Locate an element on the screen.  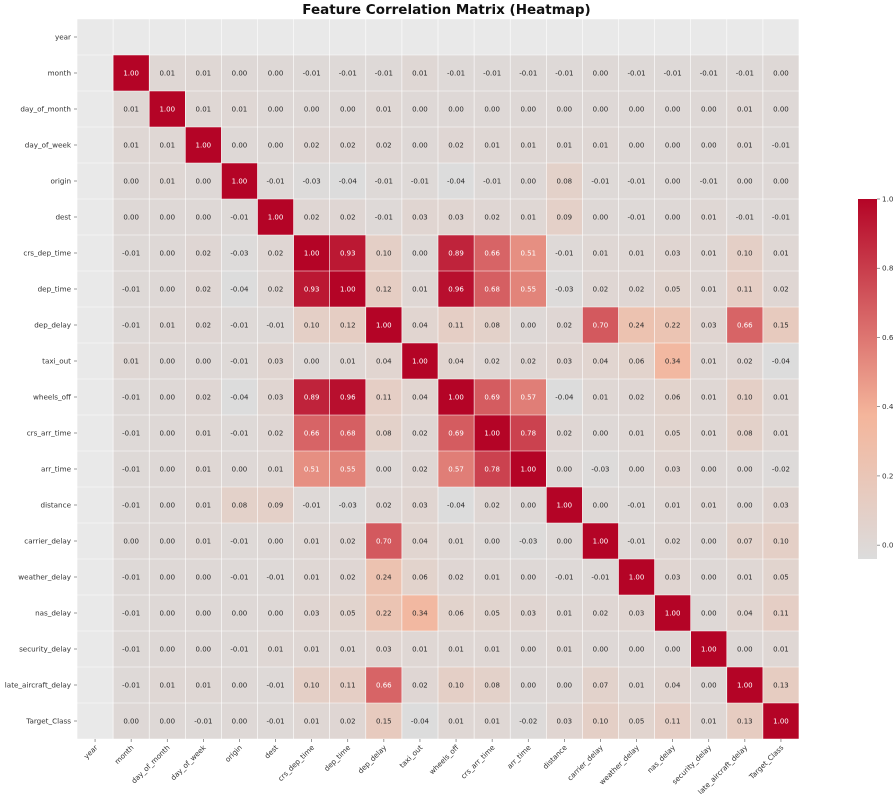
cell-value-label: -0.03 is located at coordinates (239, 254).